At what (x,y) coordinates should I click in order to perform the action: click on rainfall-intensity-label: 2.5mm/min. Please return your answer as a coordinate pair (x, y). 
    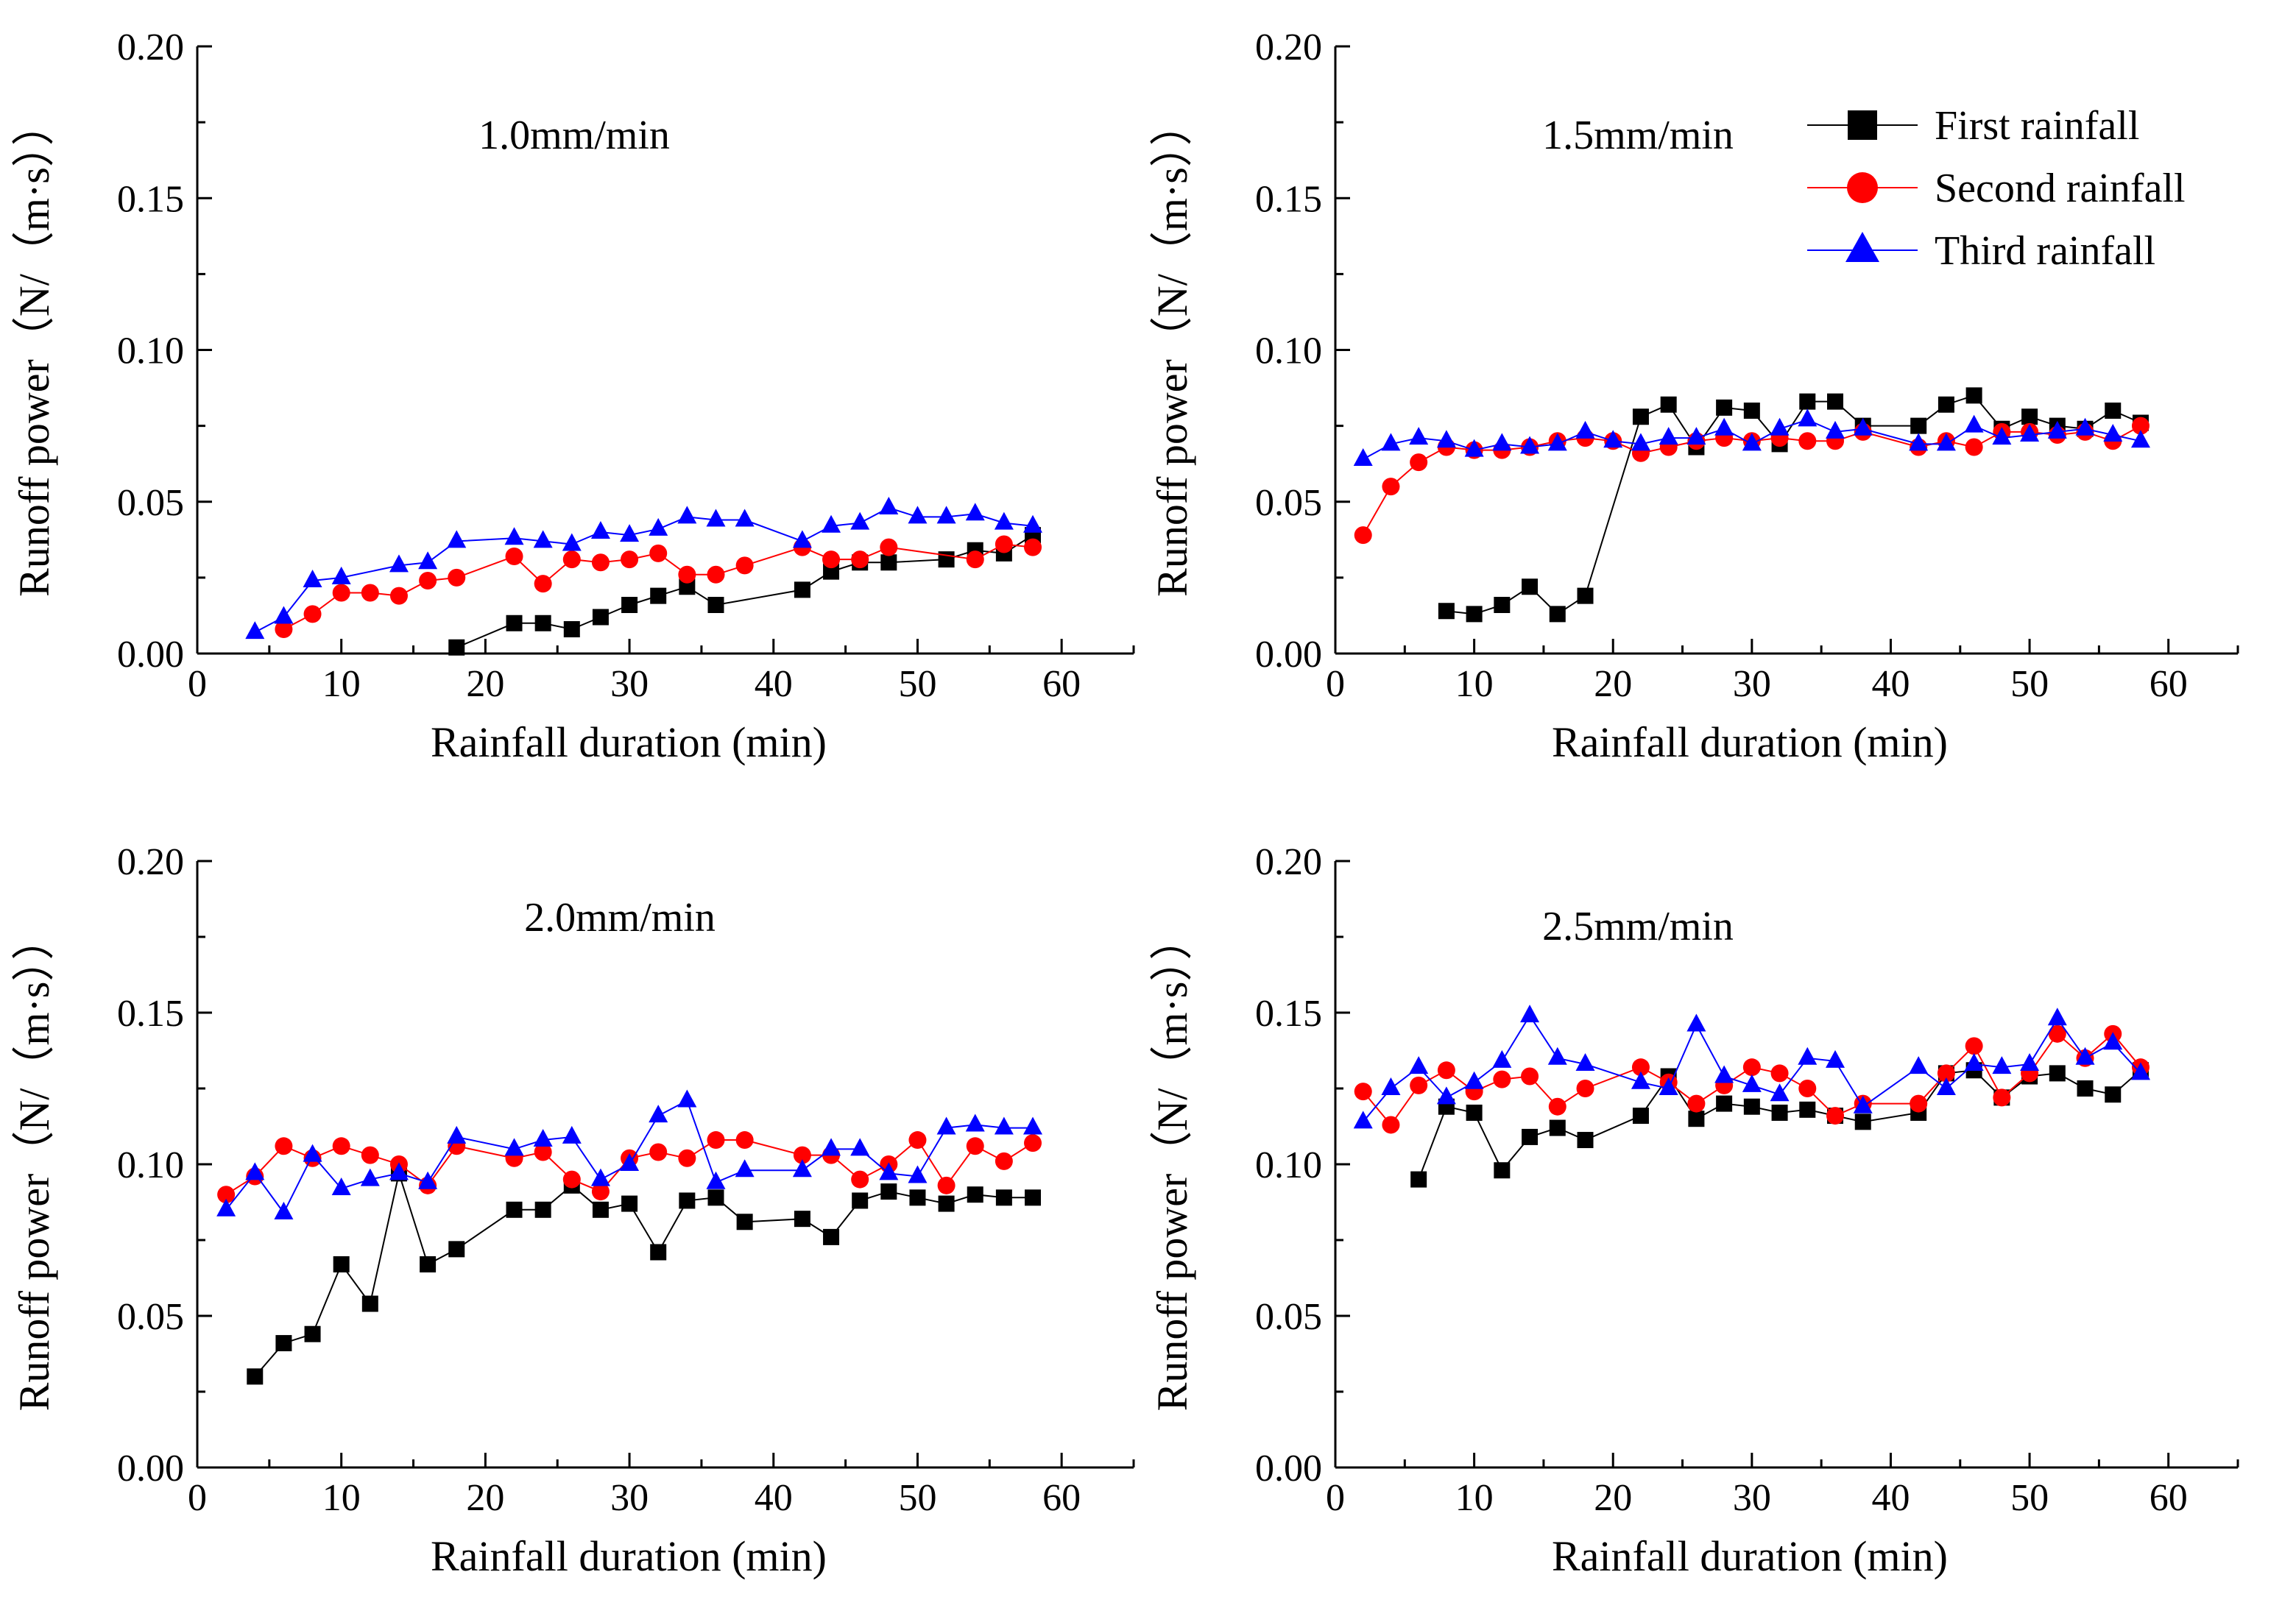
    Looking at the image, I should click on (1638, 926).